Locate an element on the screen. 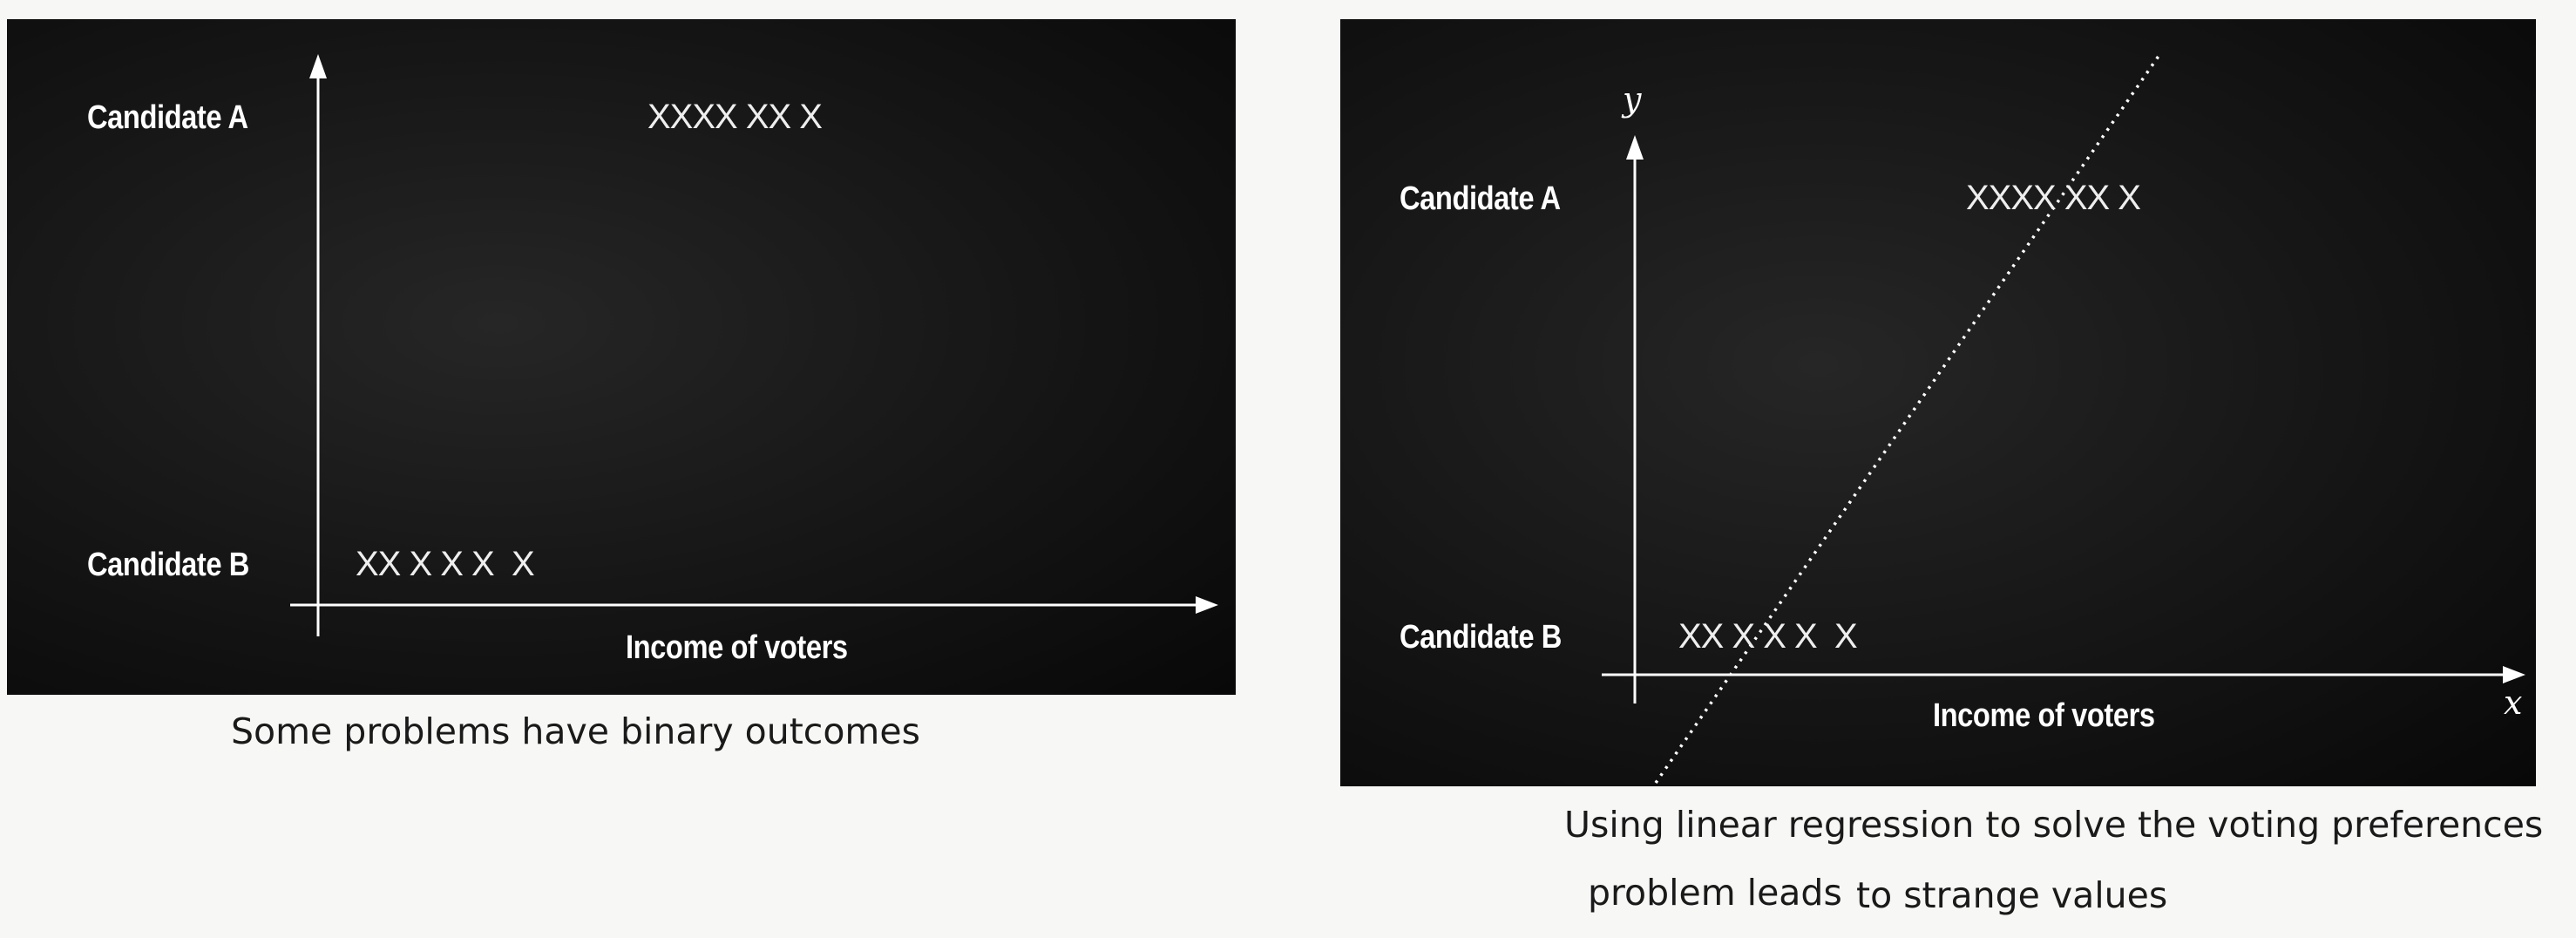 The image size is (2576, 938). left-y-axis-arrowhead is located at coordinates (318, 66).